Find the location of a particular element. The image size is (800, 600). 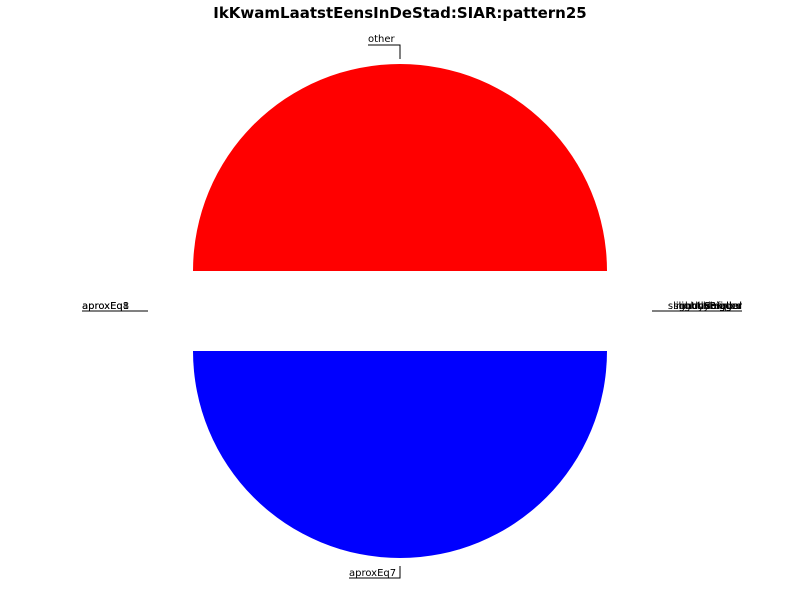

slice-label-slightlySmaller: slightlySmaller is located at coordinates (705, 306).